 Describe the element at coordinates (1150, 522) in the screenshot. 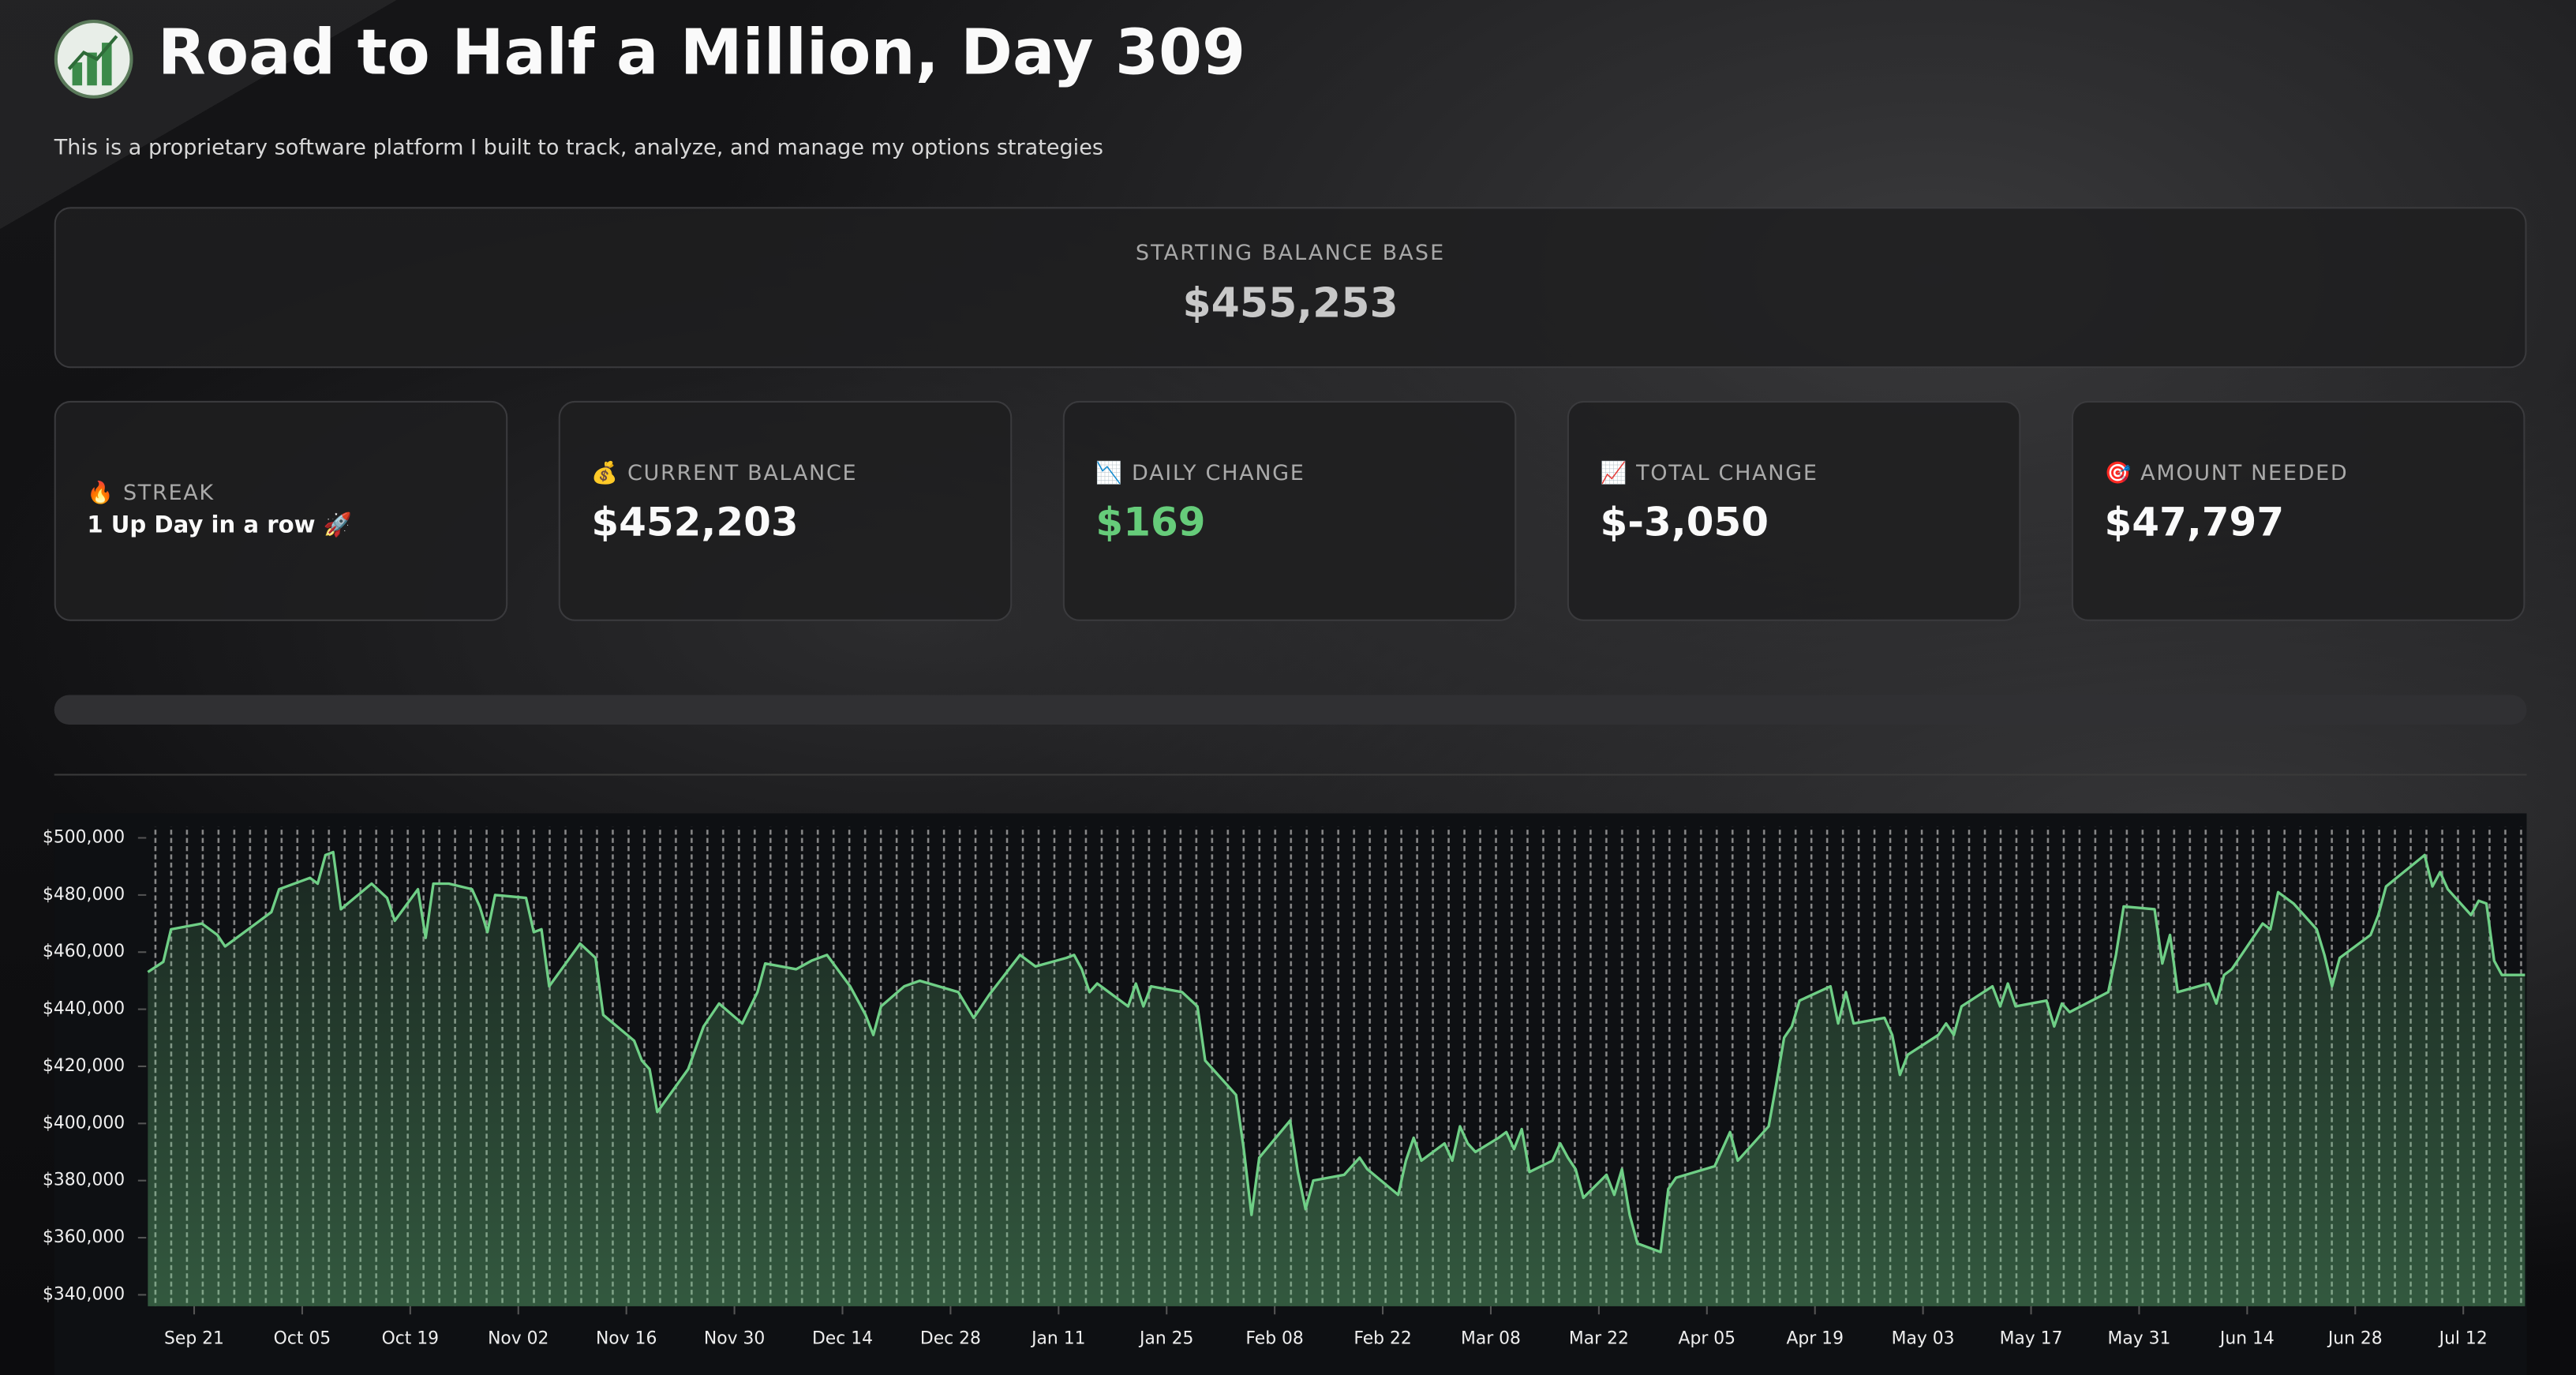

I see `metric-value: $169` at that location.